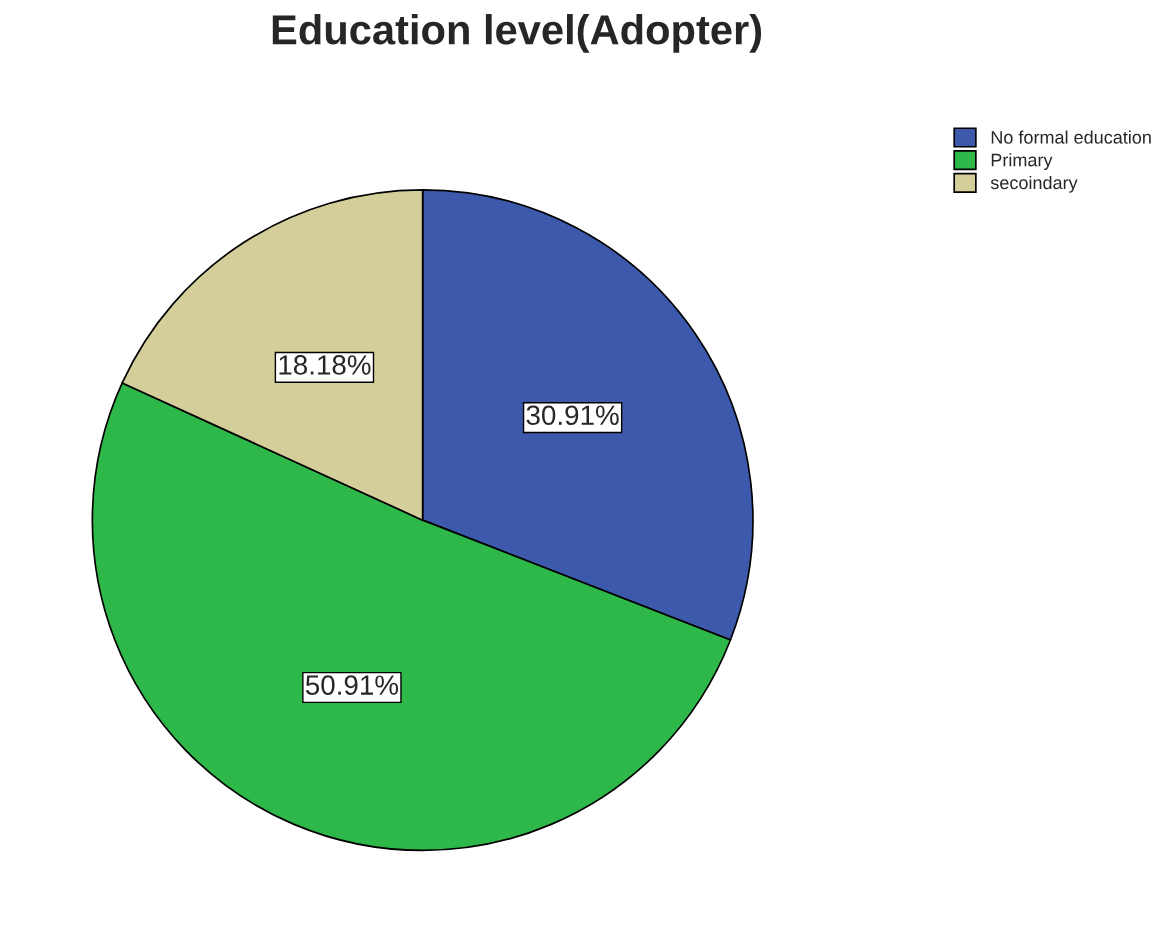 This screenshot has width=1174, height=933. I want to click on legend-label: secoindary, so click(1034, 184).